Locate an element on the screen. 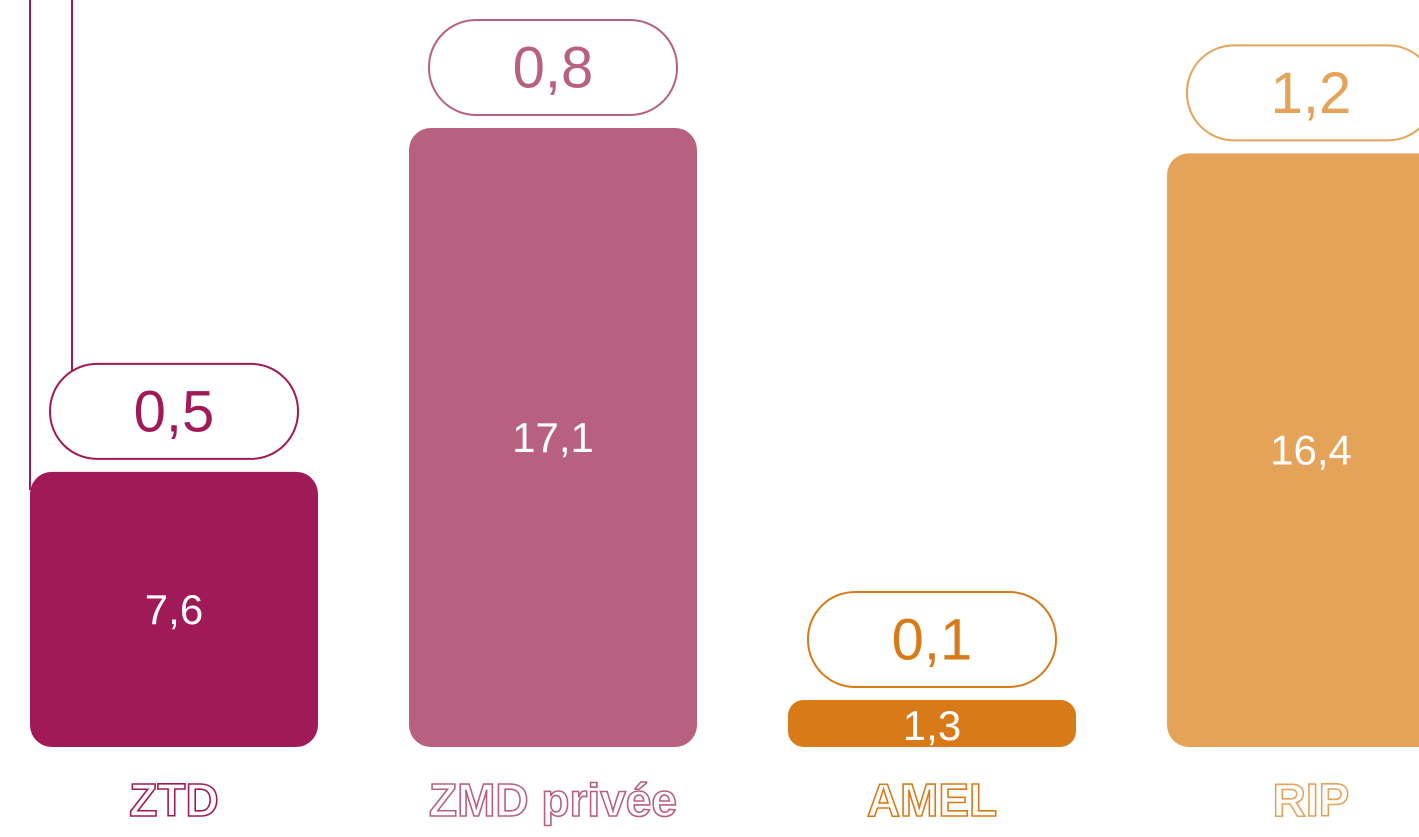 The height and width of the screenshot is (837, 1419). bracket-line is located at coordinates (51, 245).